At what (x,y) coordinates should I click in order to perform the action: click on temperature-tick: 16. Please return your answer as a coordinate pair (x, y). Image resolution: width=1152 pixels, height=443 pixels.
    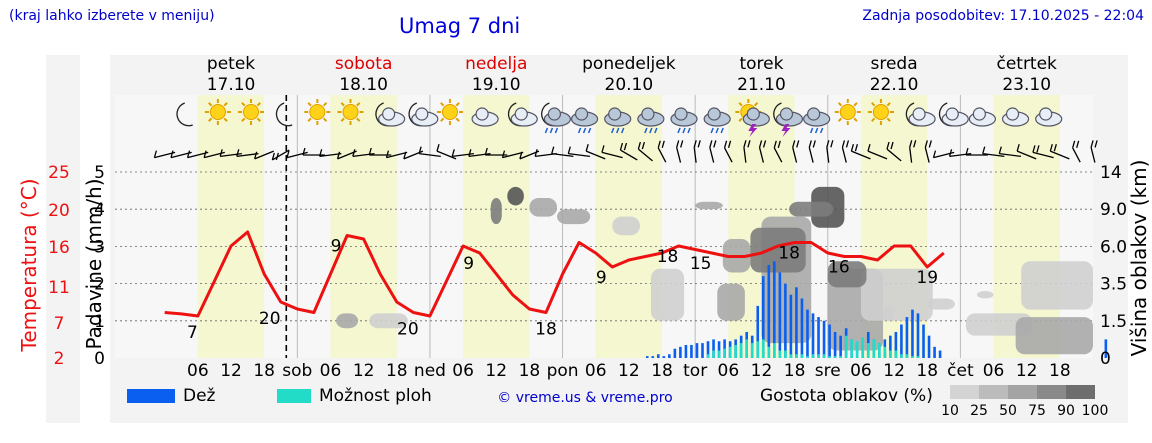
    Looking at the image, I should click on (59, 248).